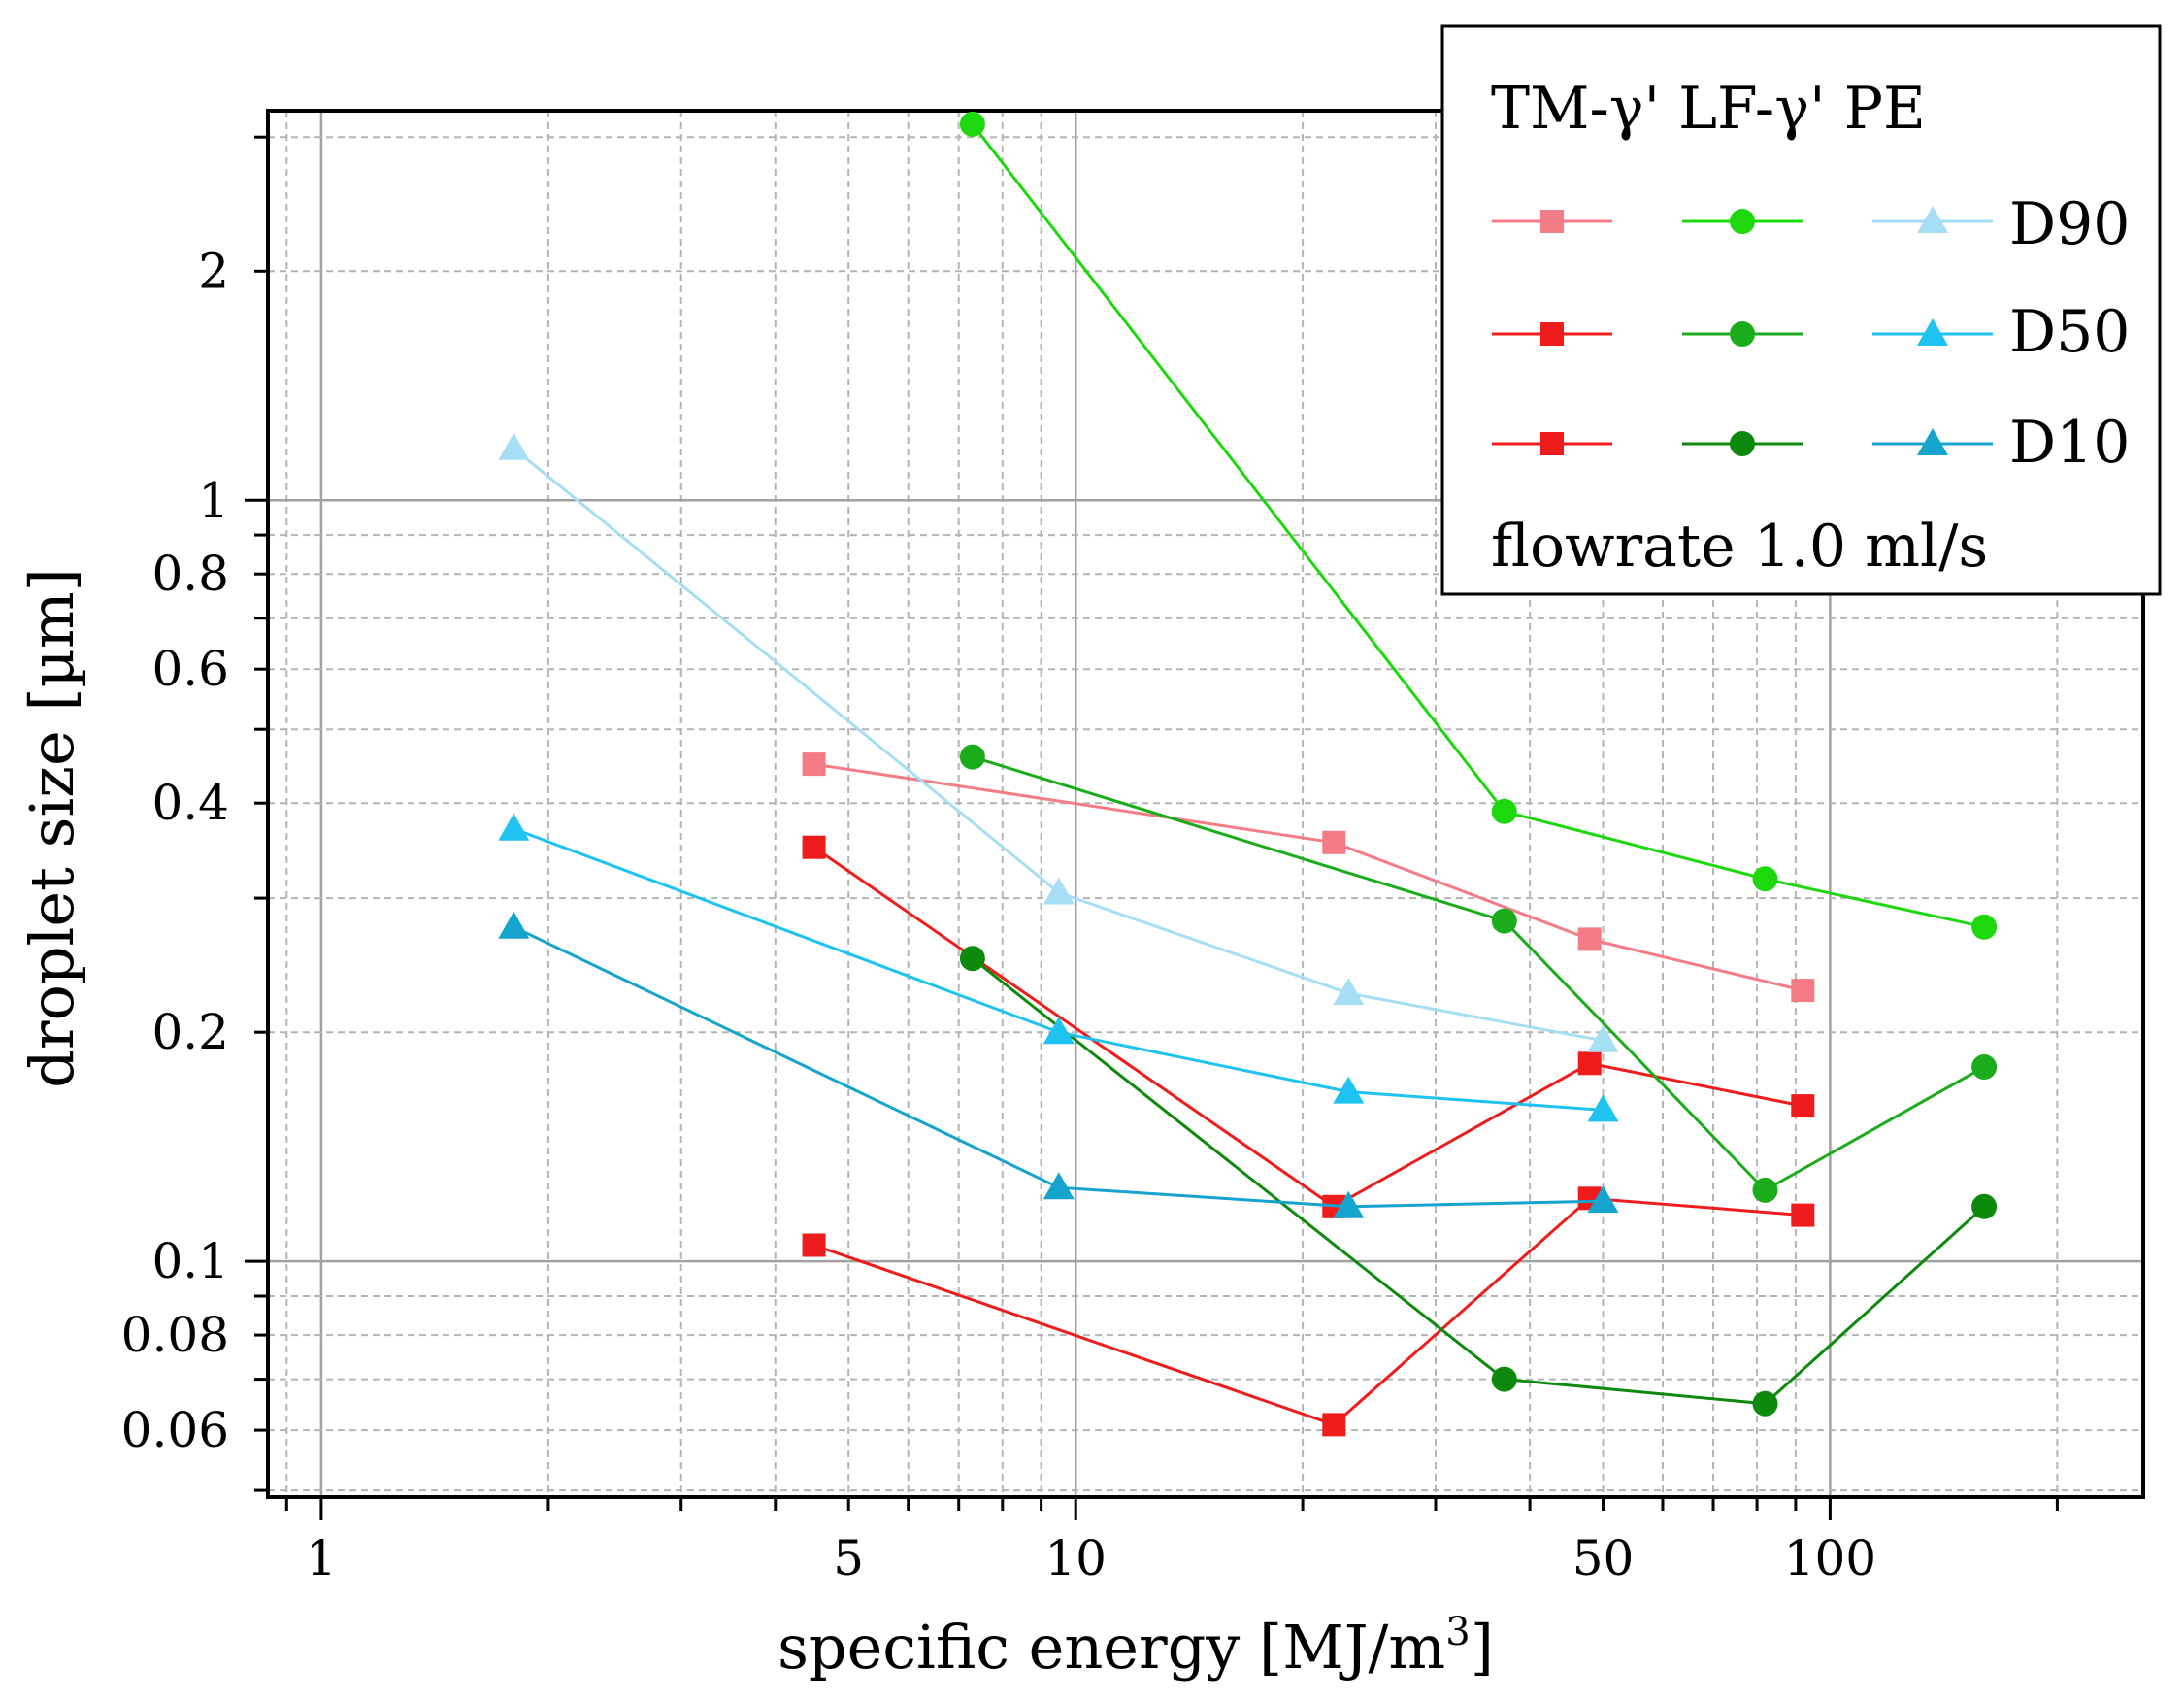  What do you see at coordinates (190, 1032) in the screenshot?
I see `y-tick-label: 0.2` at bounding box center [190, 1032].